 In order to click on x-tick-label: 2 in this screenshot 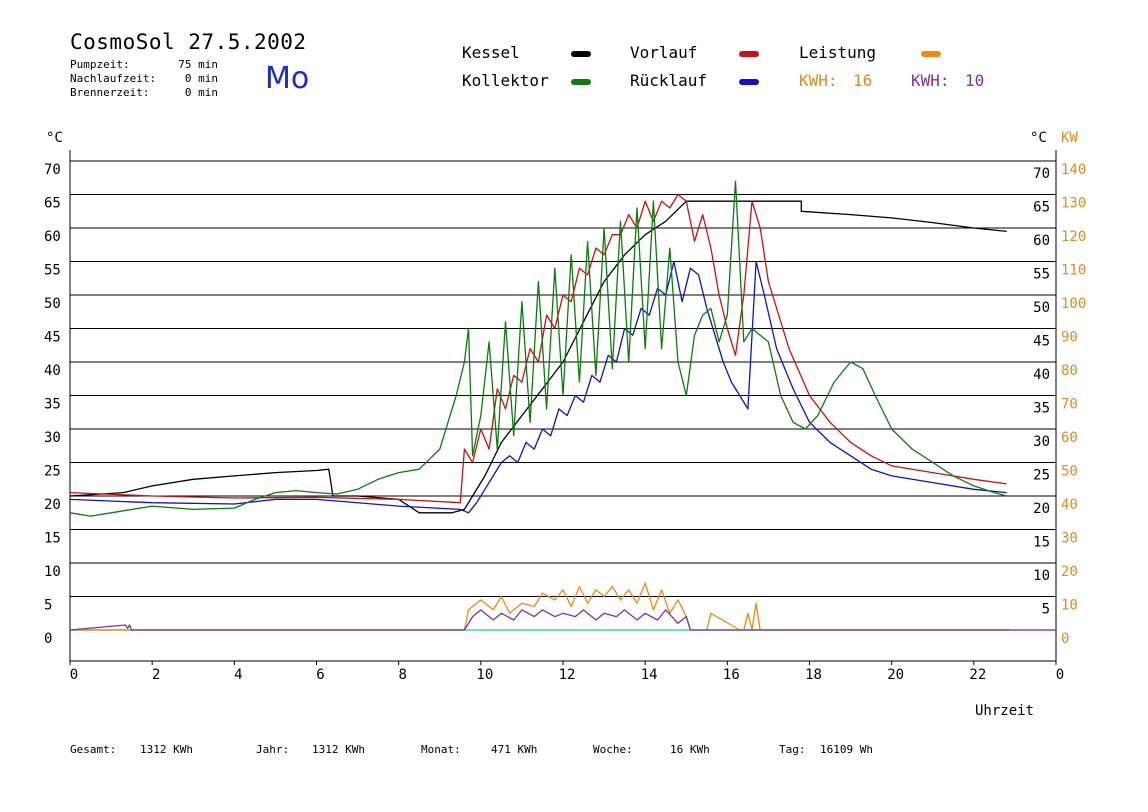, I will do `click(156, 675)`.